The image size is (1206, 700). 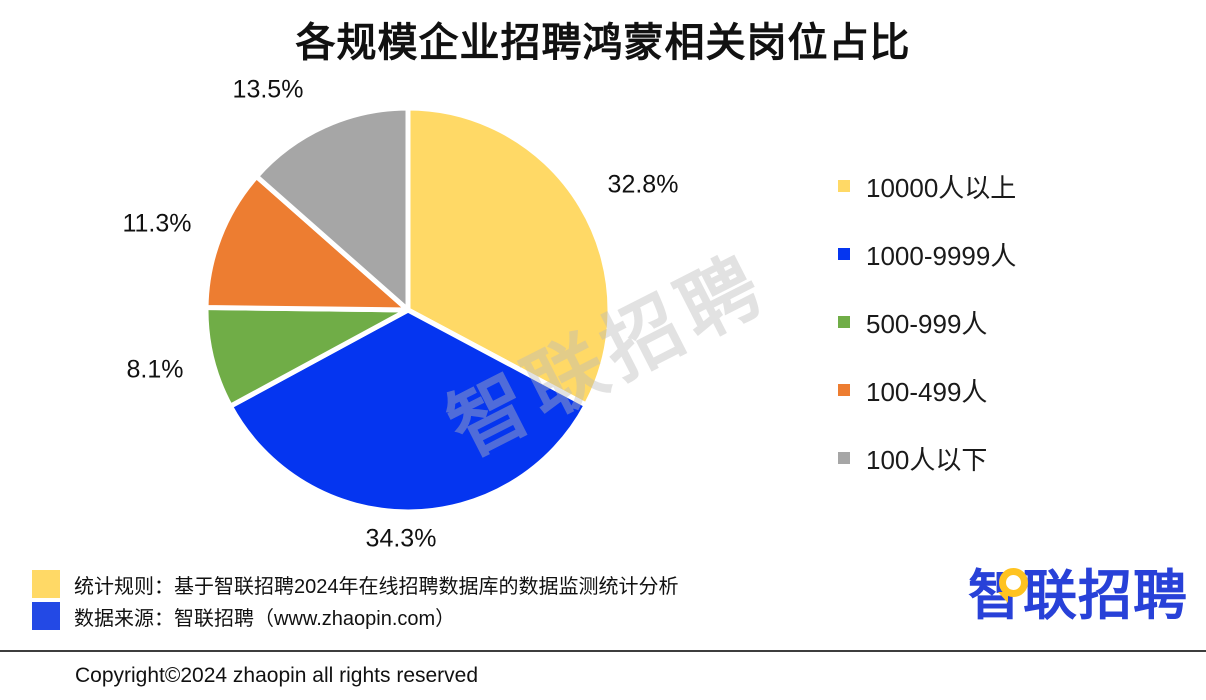 I want to click on legend-item: 1000-9999人, so click(x=927, y=254).